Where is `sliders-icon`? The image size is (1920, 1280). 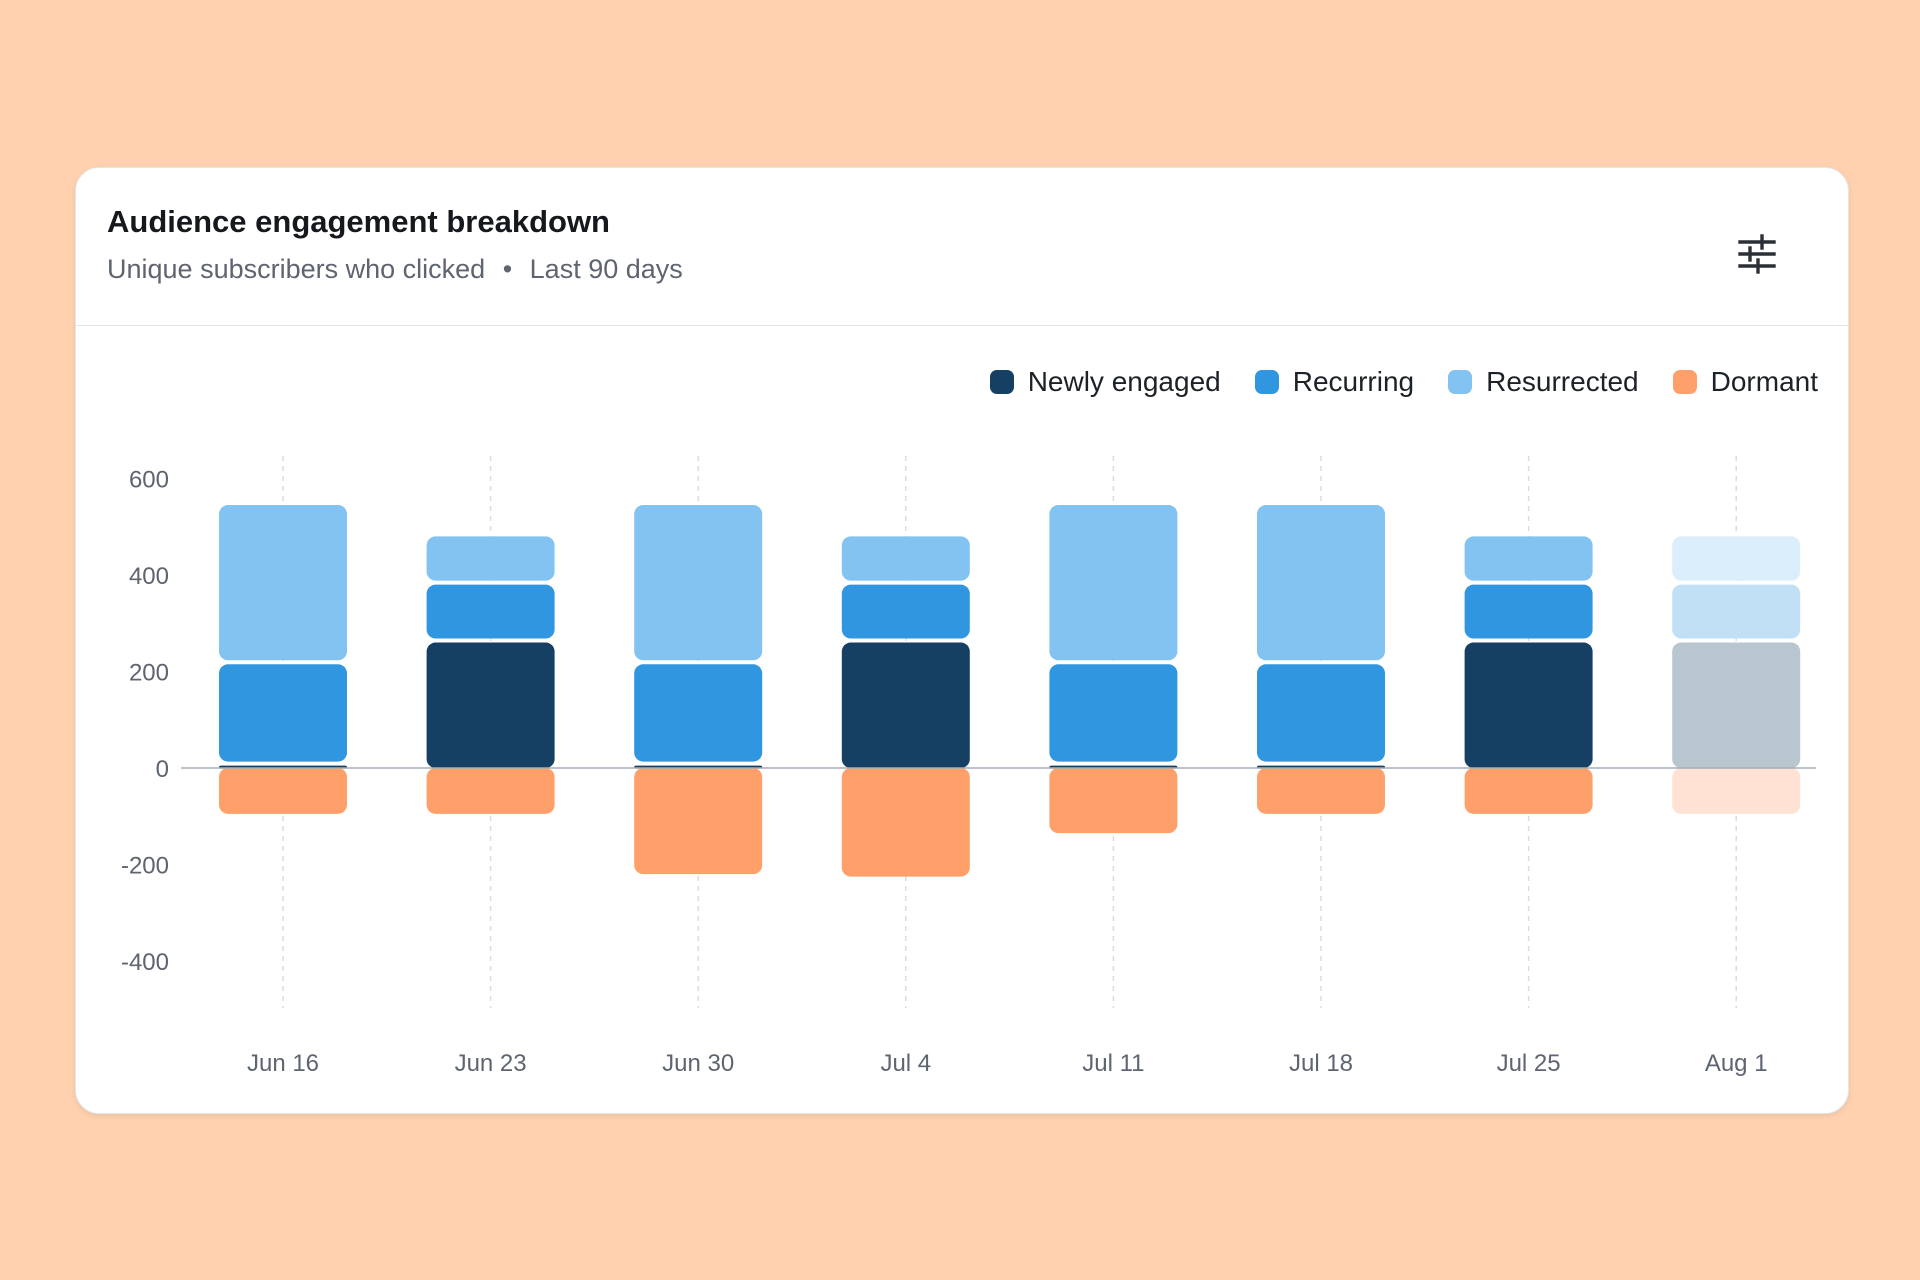 sliders-icon is located at coordinates (1757, 254).